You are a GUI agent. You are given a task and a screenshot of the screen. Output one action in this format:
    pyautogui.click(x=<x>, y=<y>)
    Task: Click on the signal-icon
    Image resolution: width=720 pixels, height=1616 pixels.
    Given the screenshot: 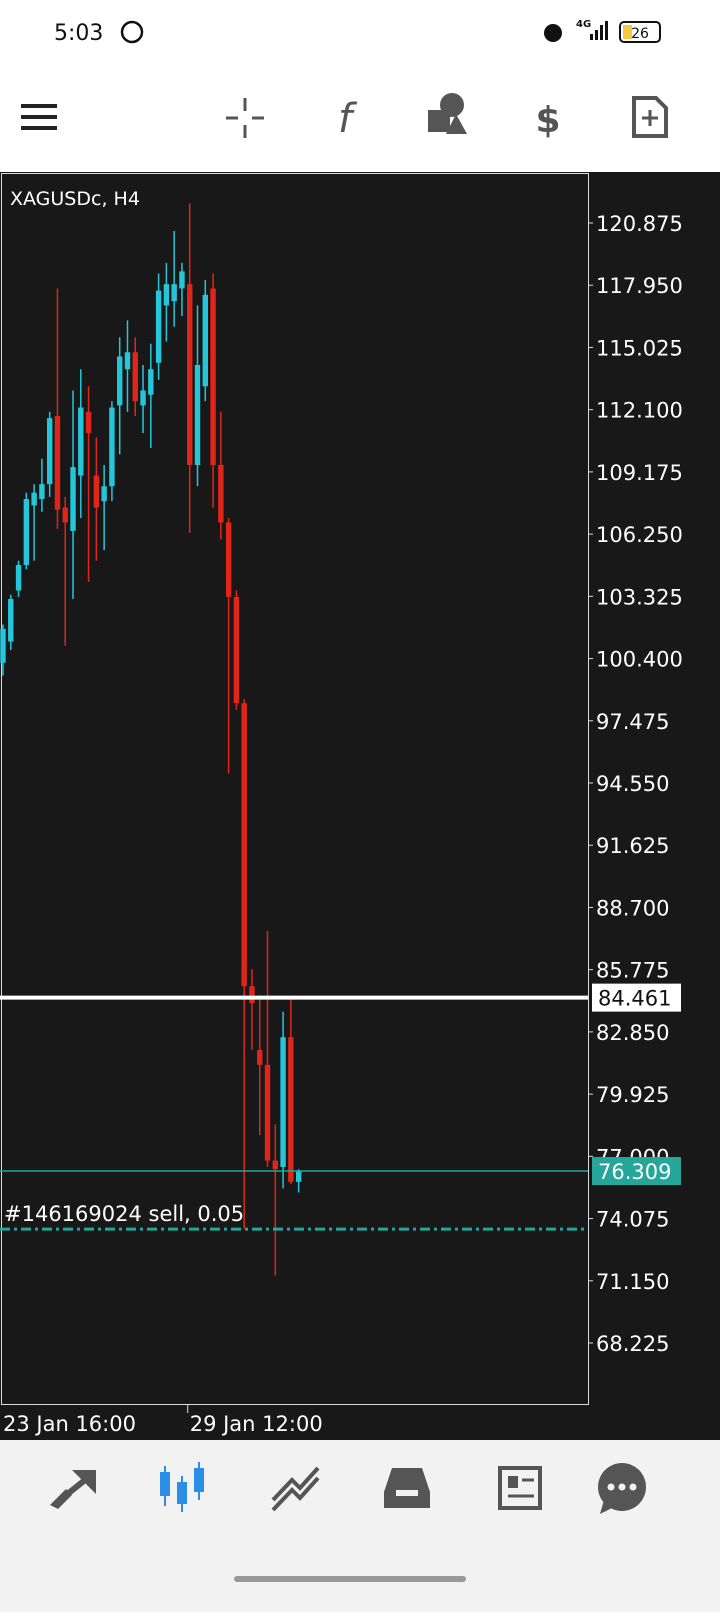 What is the action you would take?
    pyautogui.click(x=599, y=30)
    